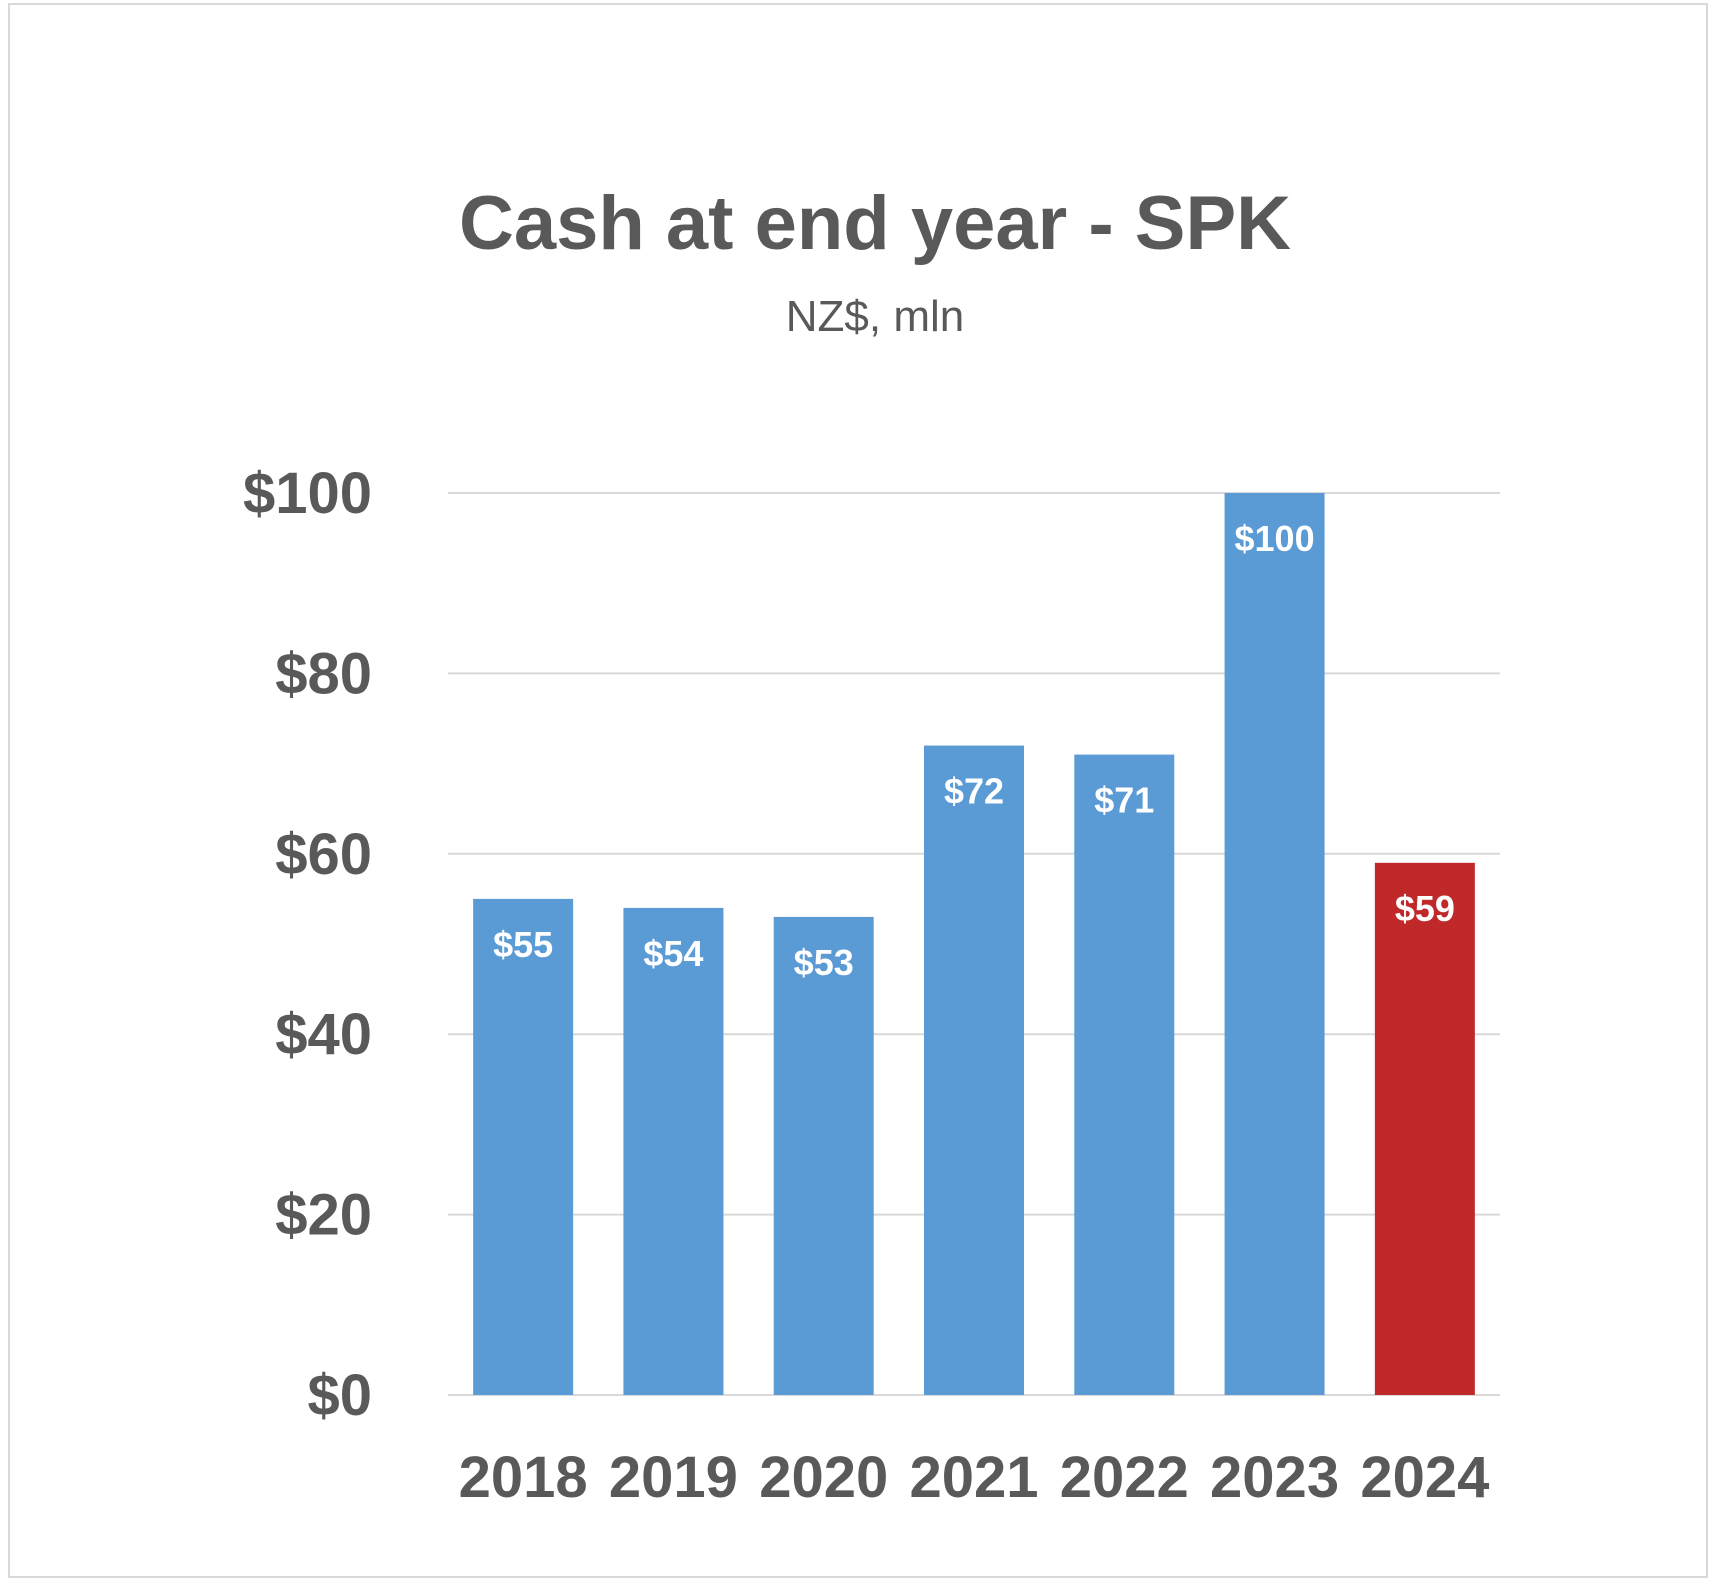 Image resolution: width=1718 pixels, height=1585 pixels. What do you see at coordinates (323, 673) in the screenshot?
I see `y-tick-label: $80` at bounding box center [323, 673].